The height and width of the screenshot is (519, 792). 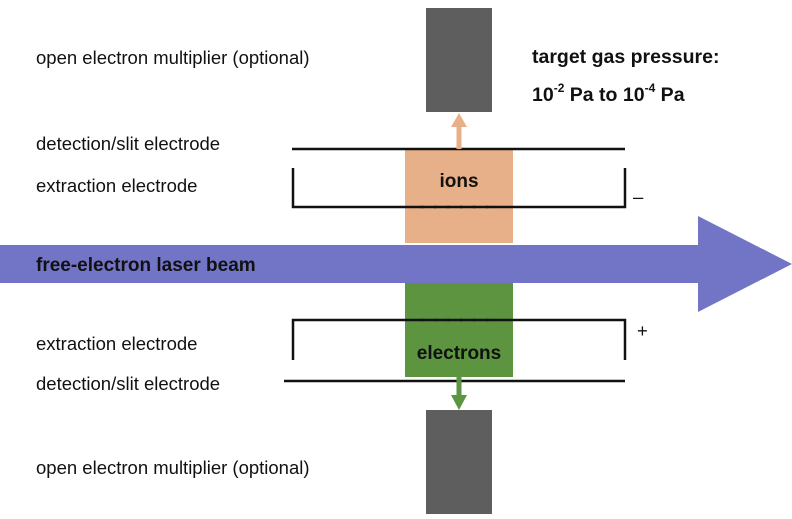 What do you see at coordinates (173, 467) in the screenshot?
I see `label-multiplier-bottom: open electron multiplier (optional)` at bounding box center [173, 467].